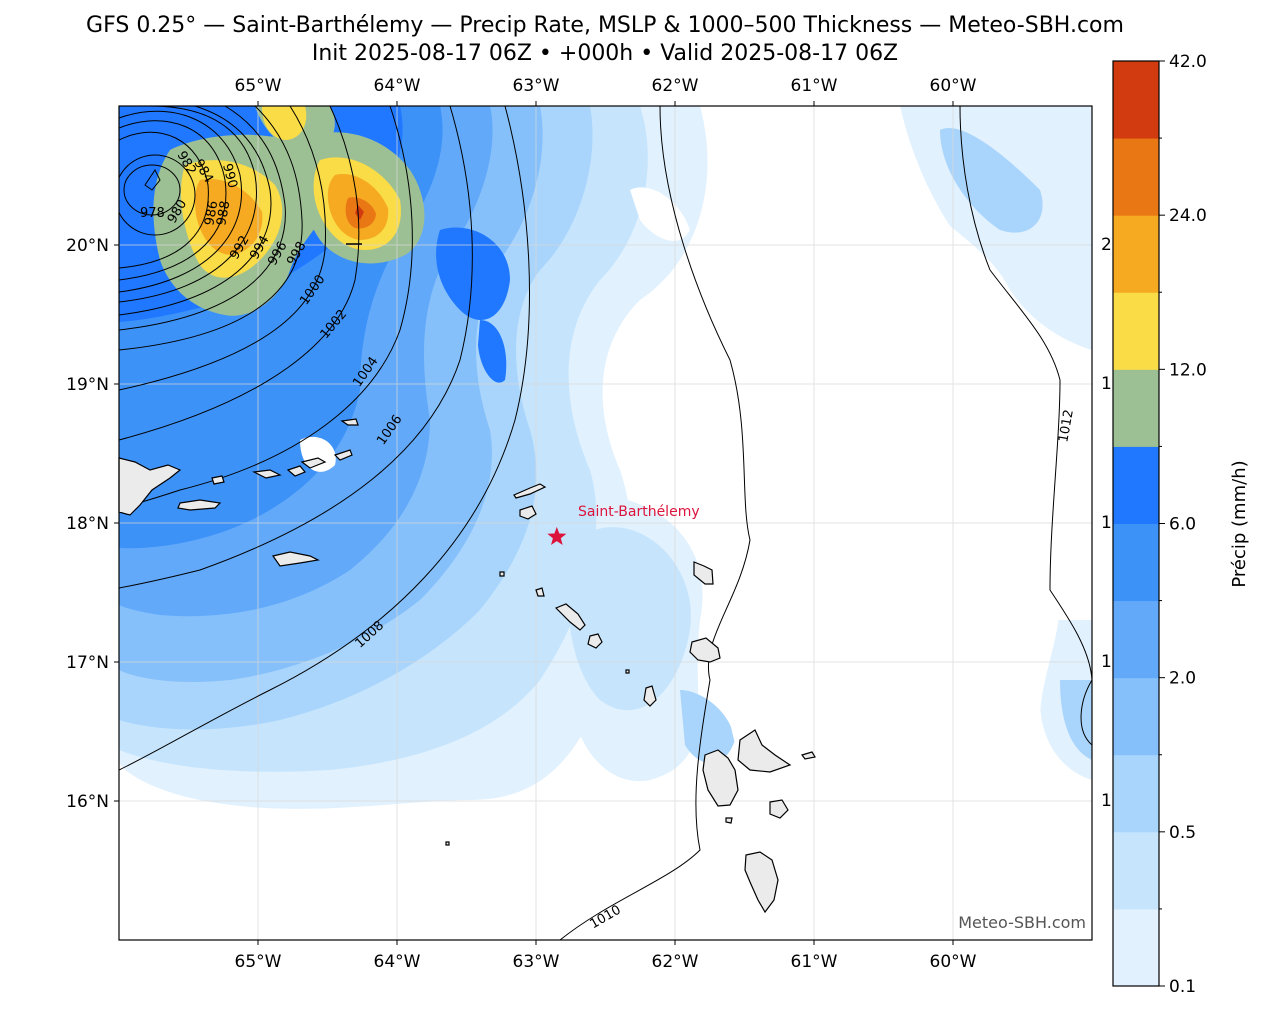 The image size is (1264, 1012). Describe the element at coordinates (1106, 245) in the screenshot. I see `clipped-label: 2` at that location.